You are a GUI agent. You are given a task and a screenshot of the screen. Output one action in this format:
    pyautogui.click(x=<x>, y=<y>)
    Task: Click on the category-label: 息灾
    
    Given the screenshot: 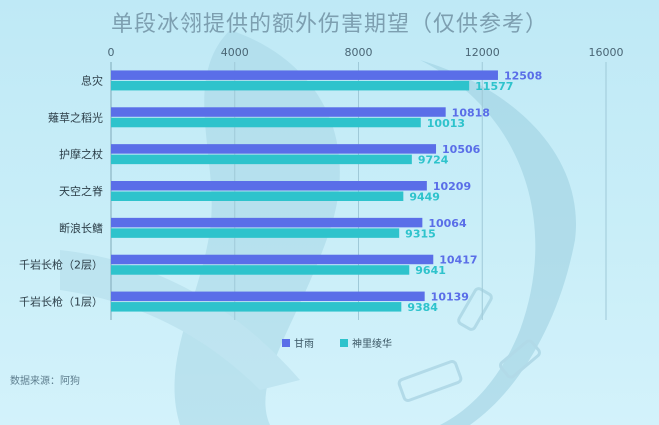 What is the action you would take?
    pyautogui.click(x=92, y=80)
    